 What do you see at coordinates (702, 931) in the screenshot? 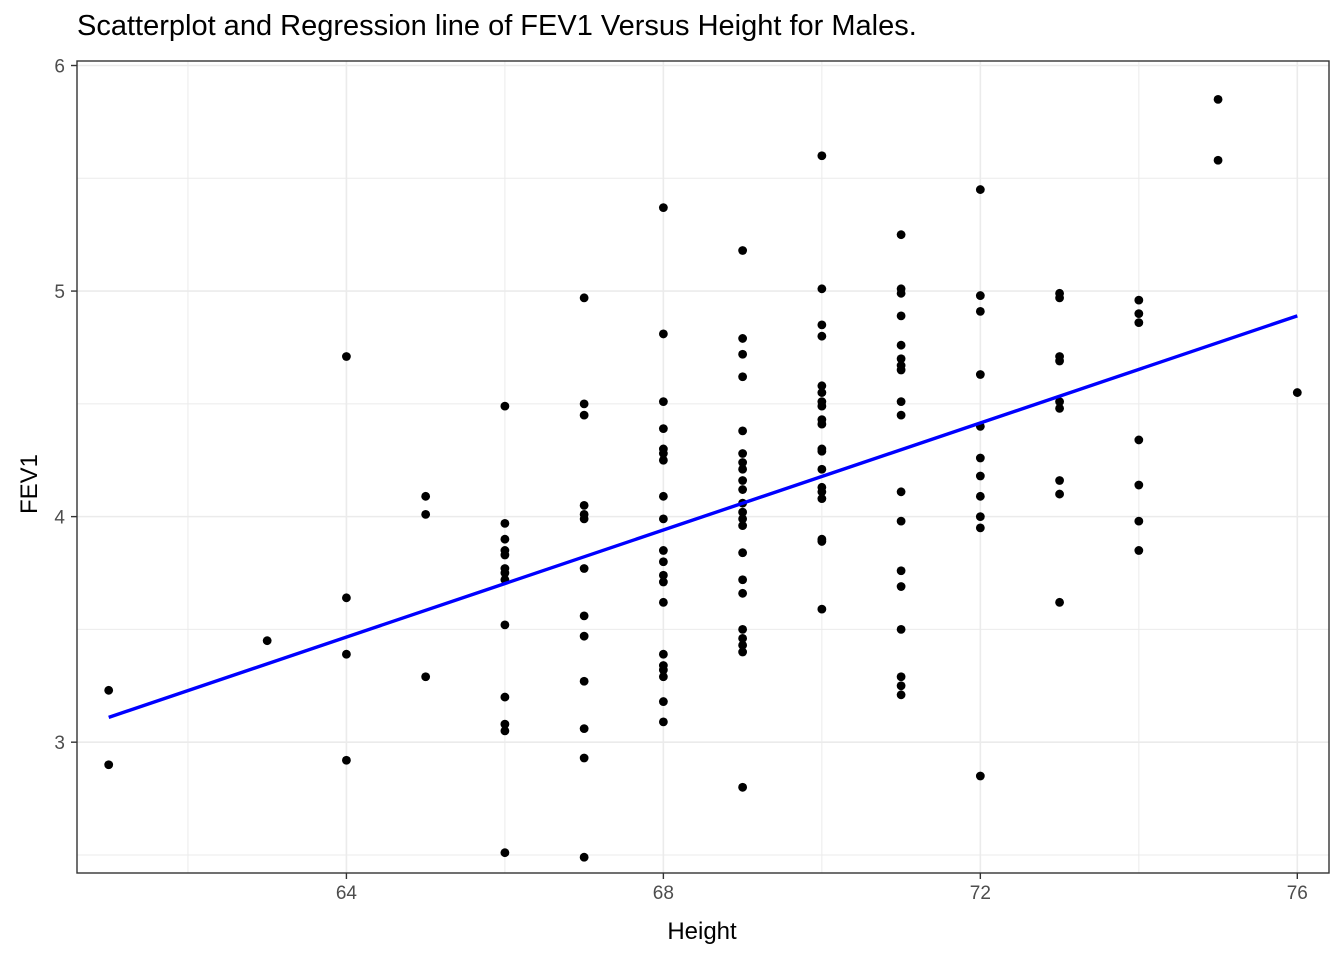
I see `x-axis-title: Height` at bounding box center [702, 931].